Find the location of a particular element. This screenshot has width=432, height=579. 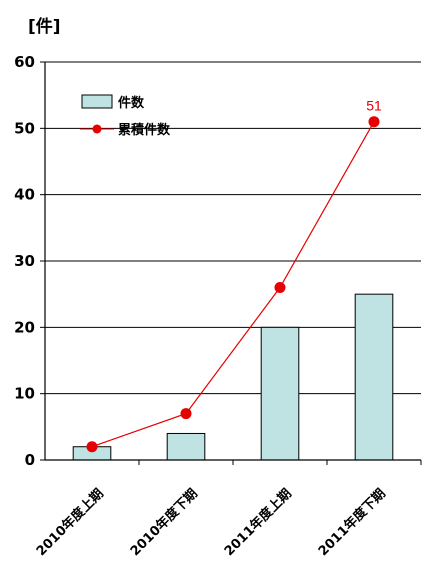

x-category-label: 2011年度下期 is located at coordinates (352, 523).